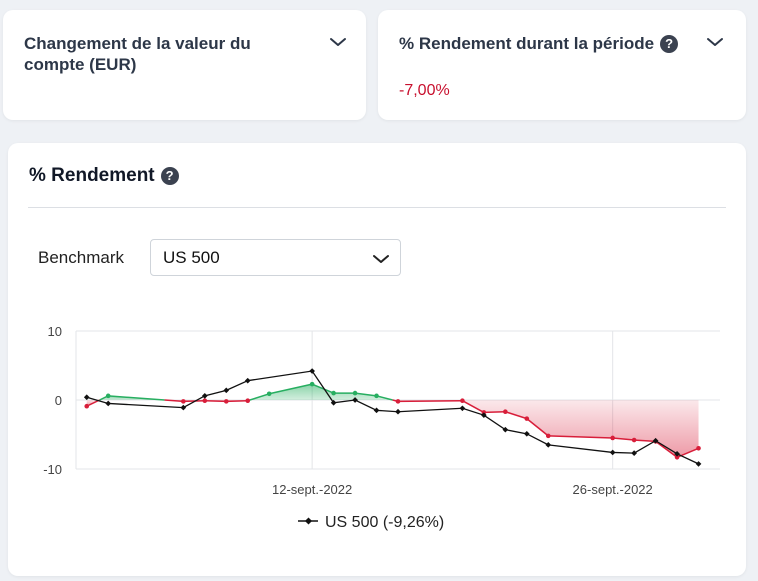 Image resolution: width=758 pixels, height=581 pixels. I want to click on period-return-title: % Rendement durant la période?, so click(539, 43).